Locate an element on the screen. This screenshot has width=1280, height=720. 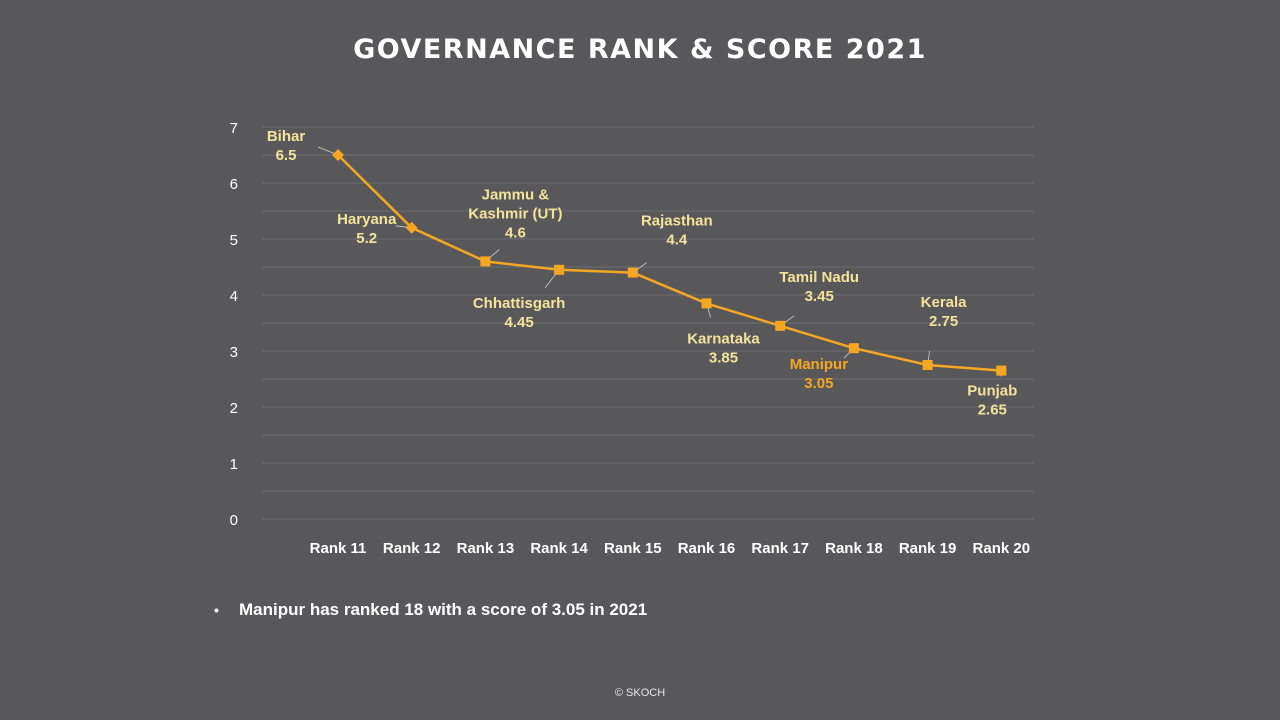
y-tick-label: 3 is located at coordinates (234, 352).